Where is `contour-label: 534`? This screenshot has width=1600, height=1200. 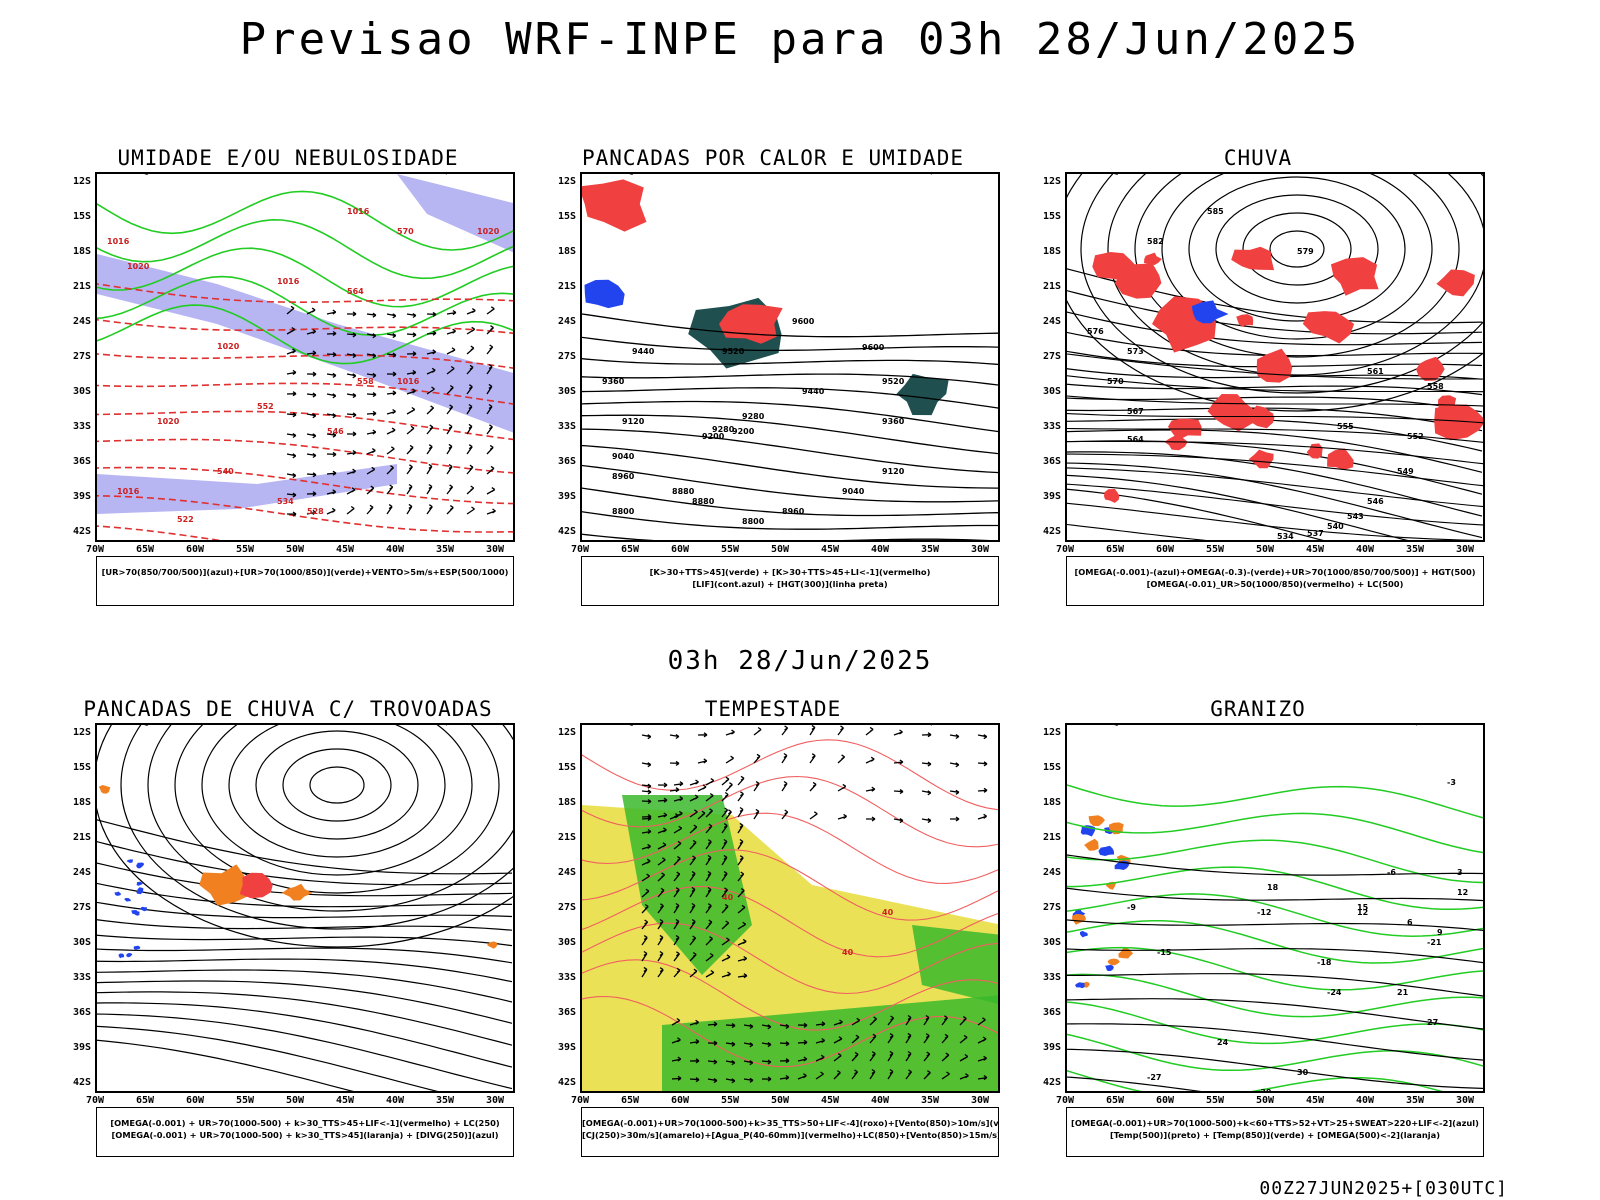 contour-label: 534 is located at coordinates (1285, 536).